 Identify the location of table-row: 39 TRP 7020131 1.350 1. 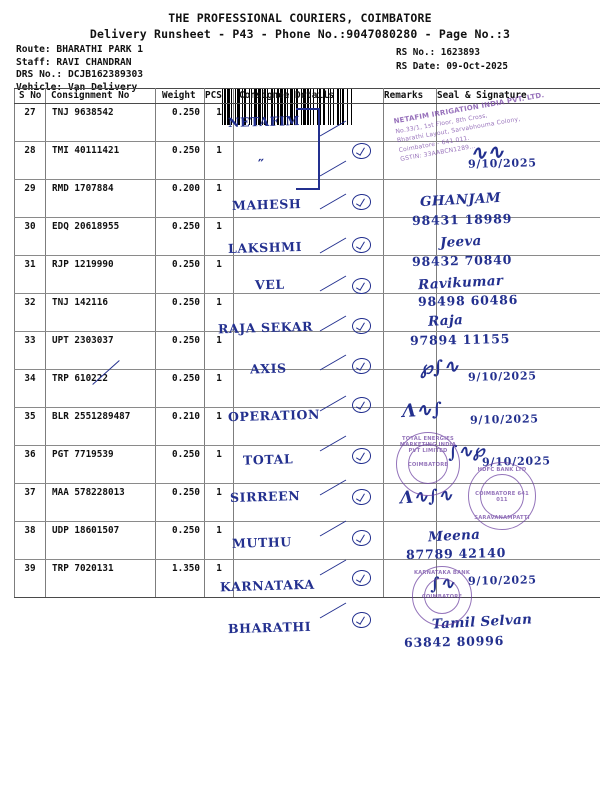
(307, 578).